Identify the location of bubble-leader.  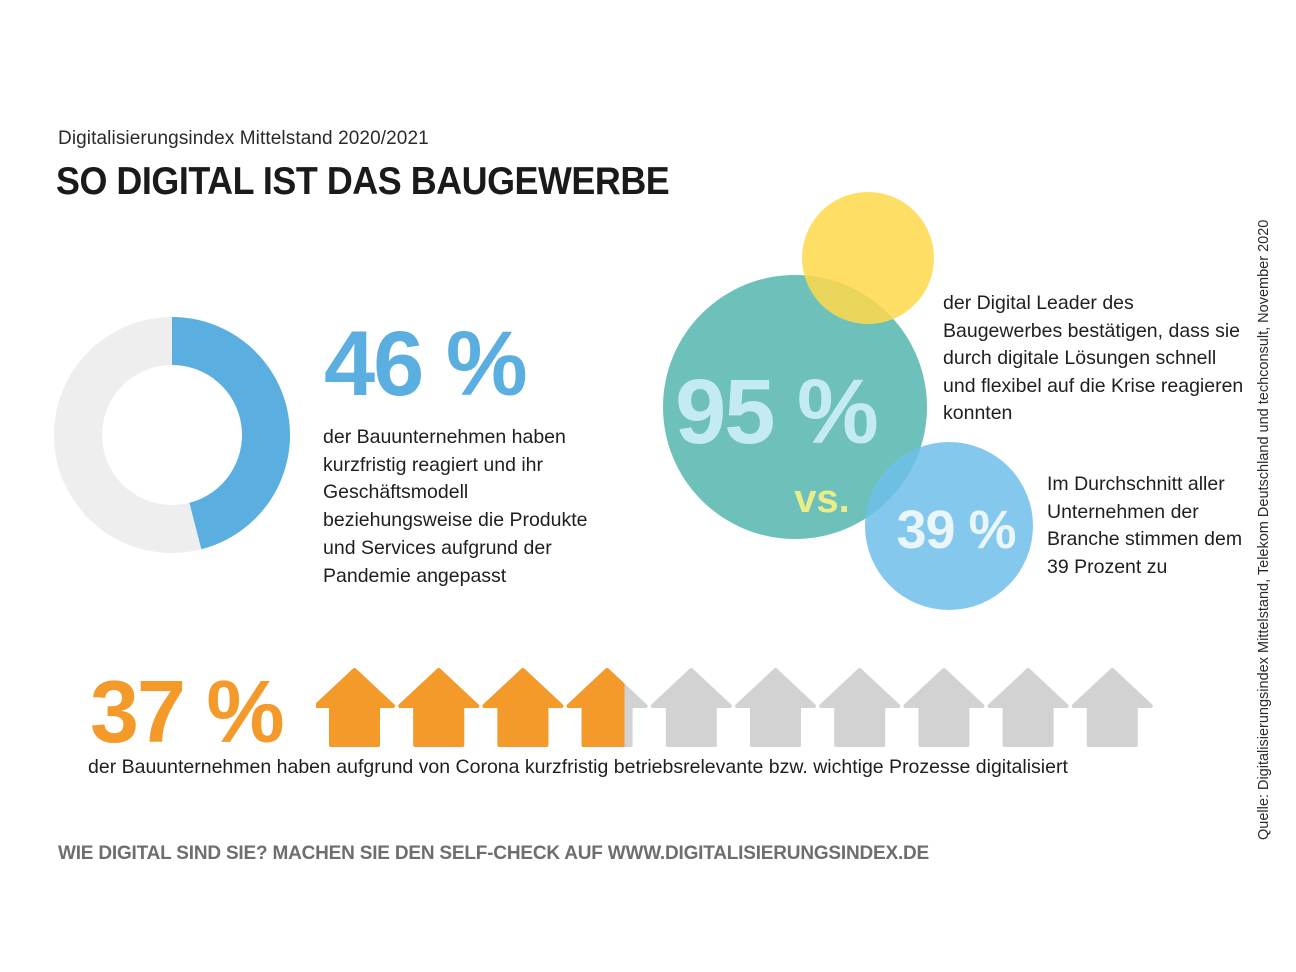
(795, 407).